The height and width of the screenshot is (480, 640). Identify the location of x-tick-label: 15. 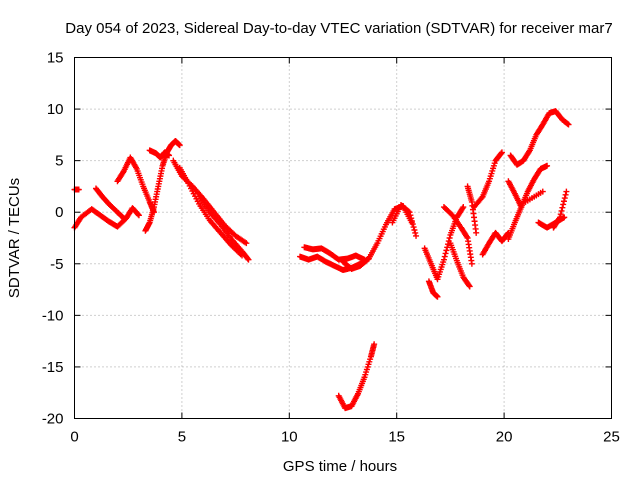
(396, 437).